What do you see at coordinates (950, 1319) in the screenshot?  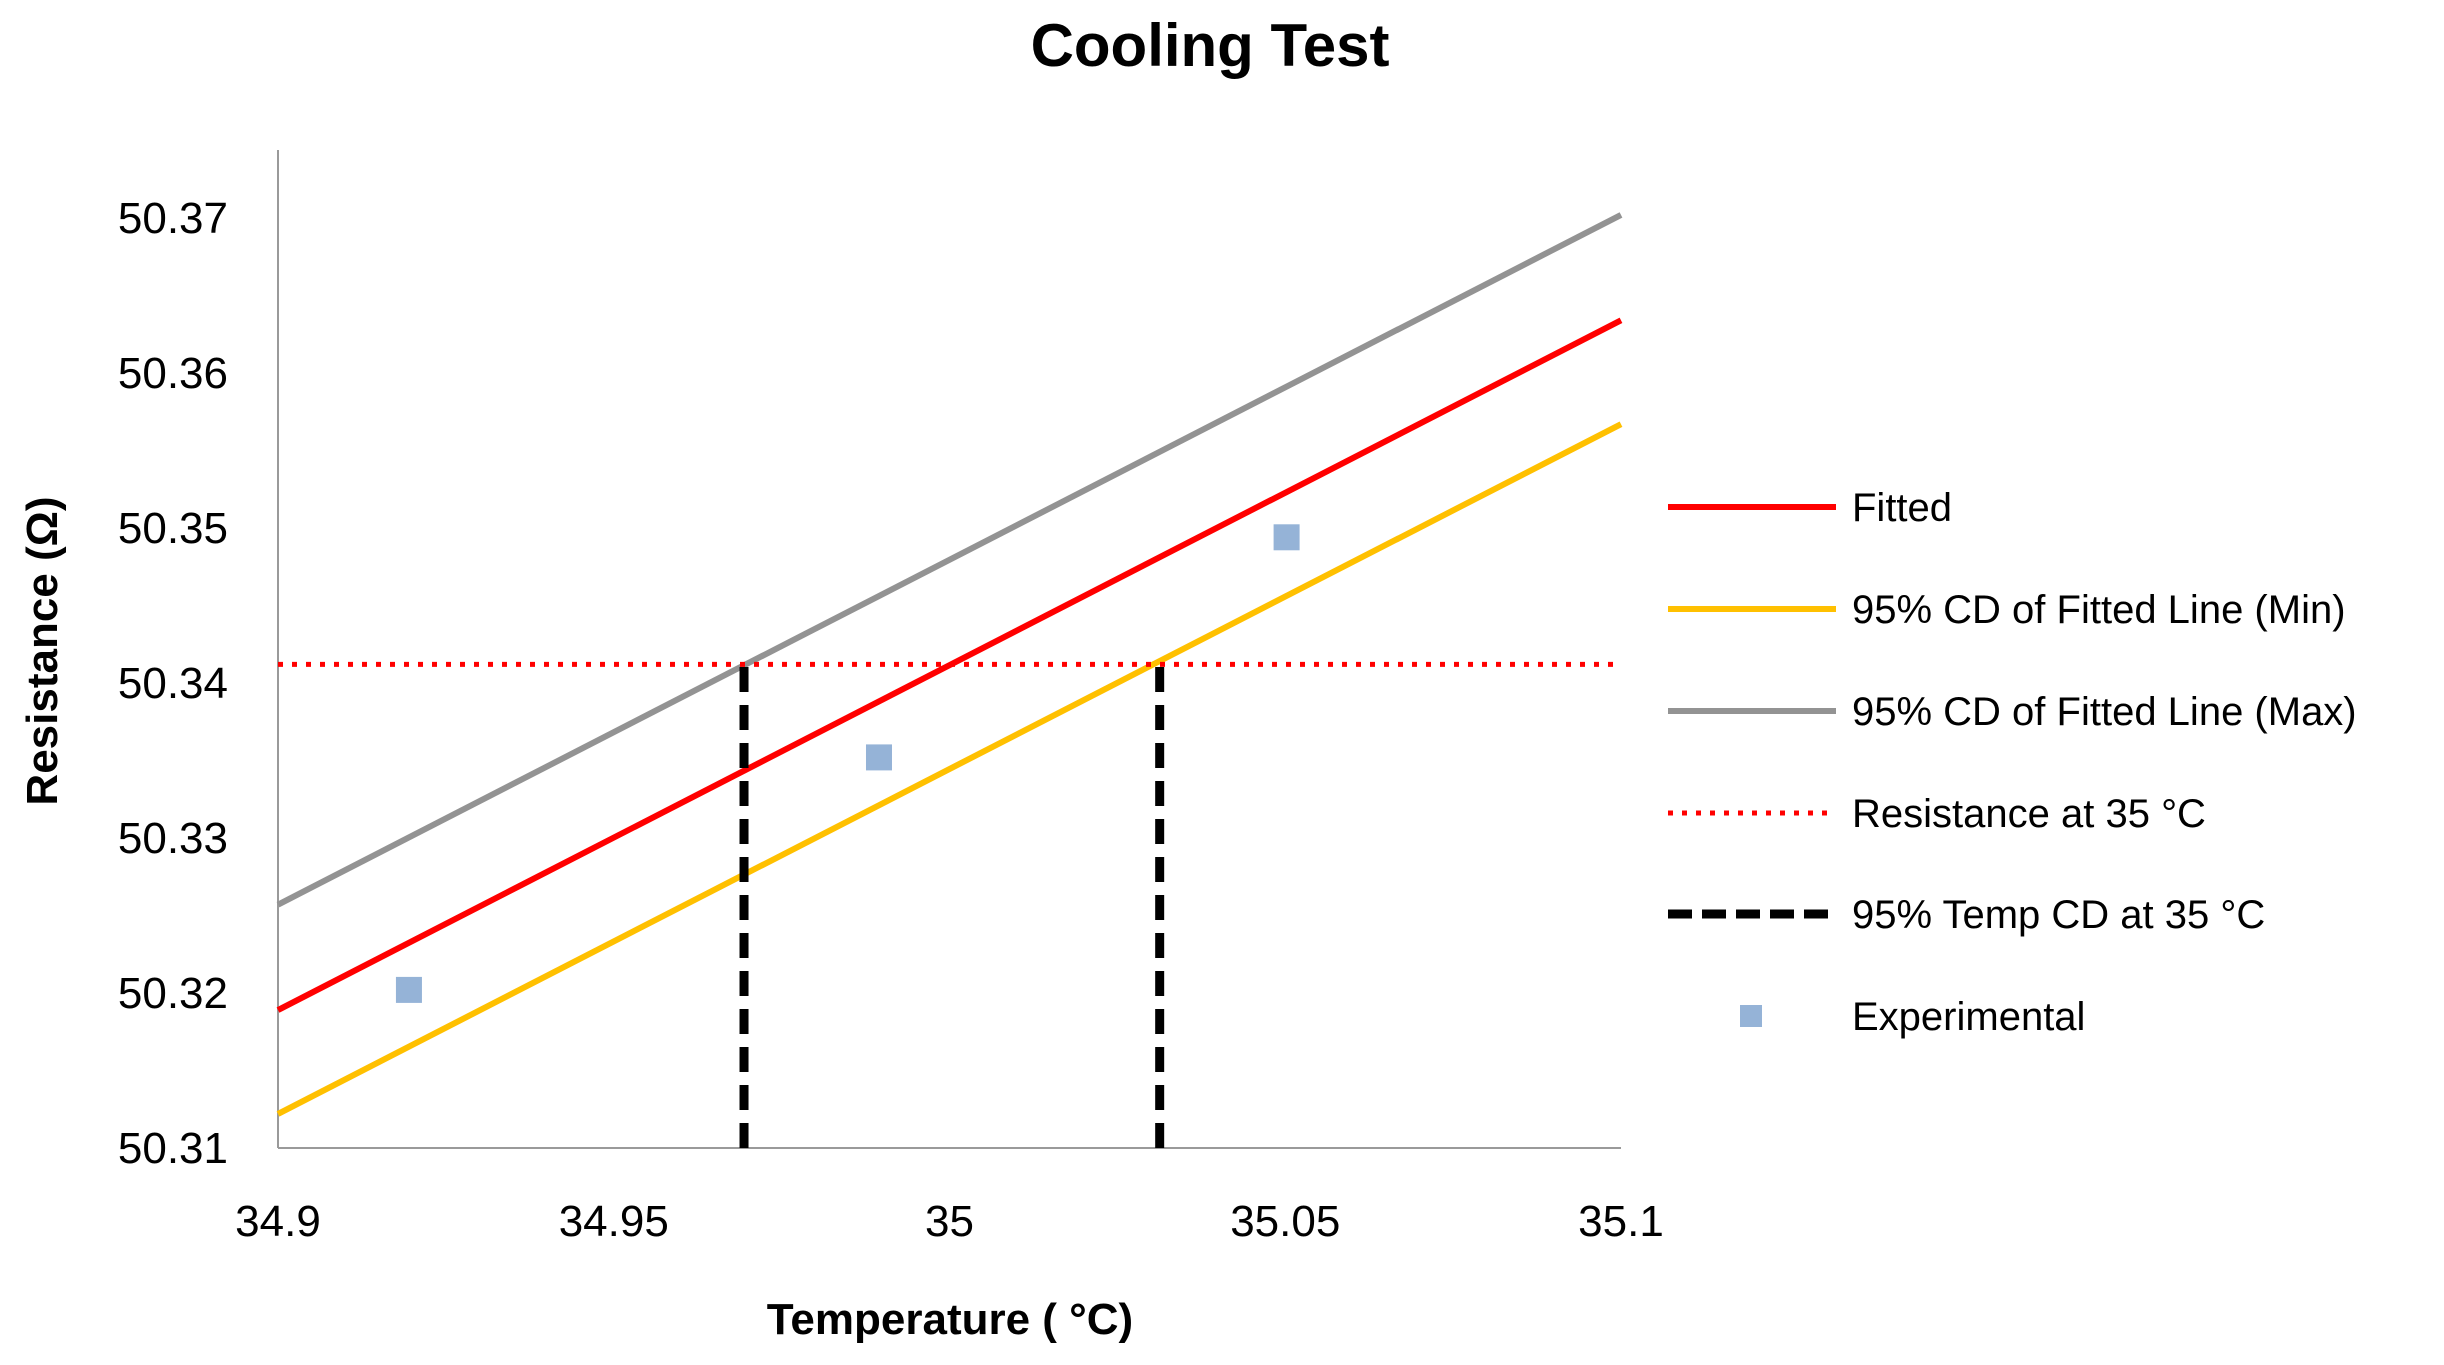 I see `x-axis-title: Temperature ( °C)` at bounding box center [950, 1319].